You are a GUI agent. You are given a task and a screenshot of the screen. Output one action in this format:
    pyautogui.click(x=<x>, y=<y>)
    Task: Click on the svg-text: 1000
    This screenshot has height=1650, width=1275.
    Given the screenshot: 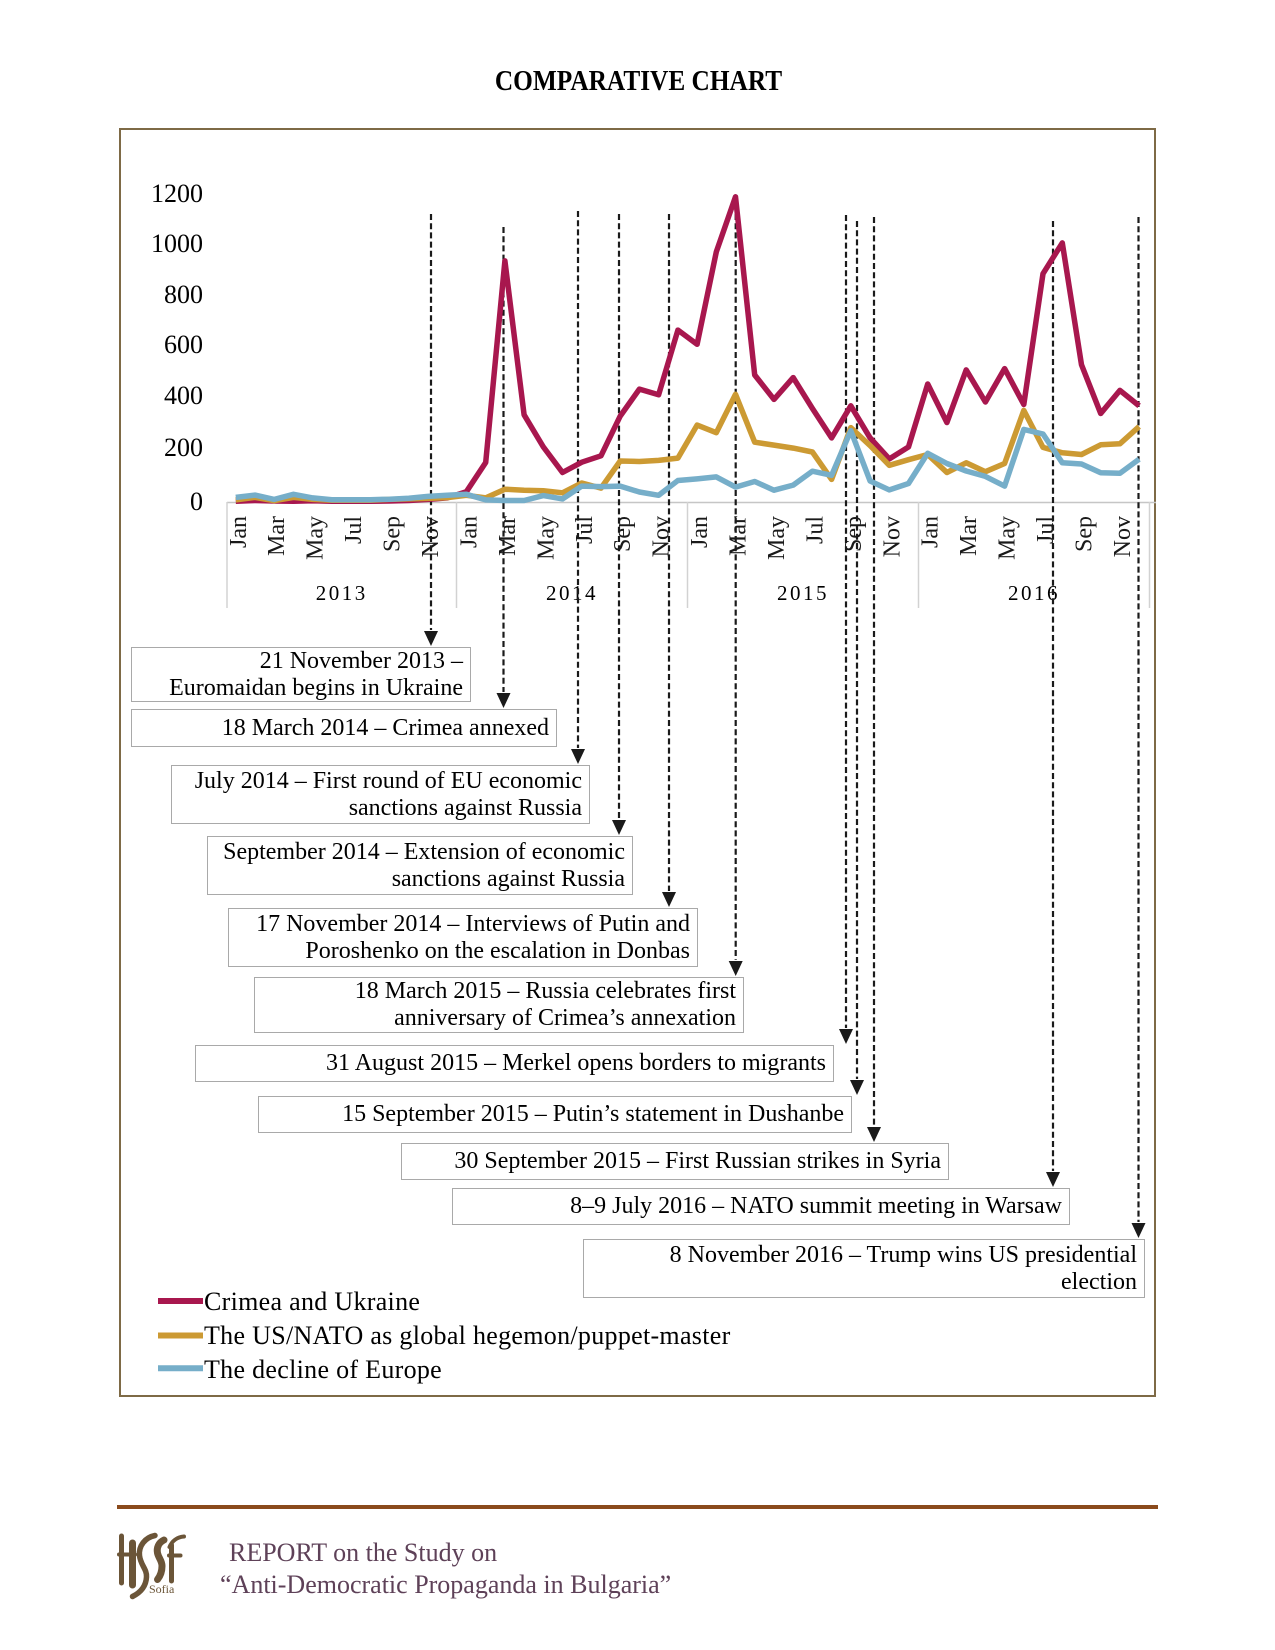 What is the action you would take?
    pyautogui.click(x=177, y=243)
    